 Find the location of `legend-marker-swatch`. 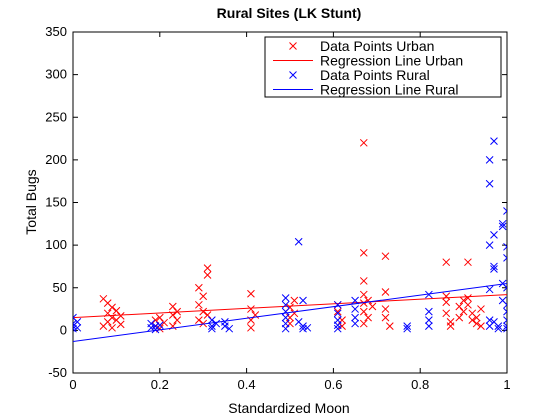

legend-marker-swatch is located at coordinates (293, 75).